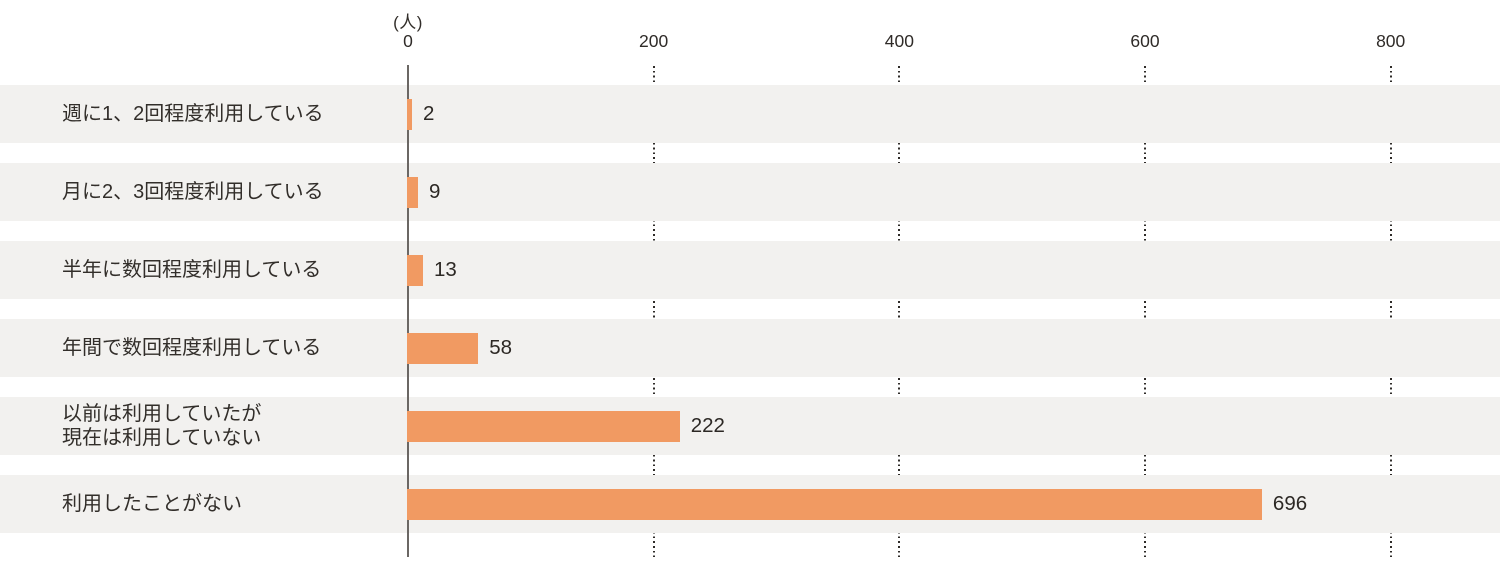 The width and height of the screenshot is (1500, 580). What do you see at coordinates (435, 191) in the screenshot?
I see `value-label: 9` at bounding box center [435, 191].